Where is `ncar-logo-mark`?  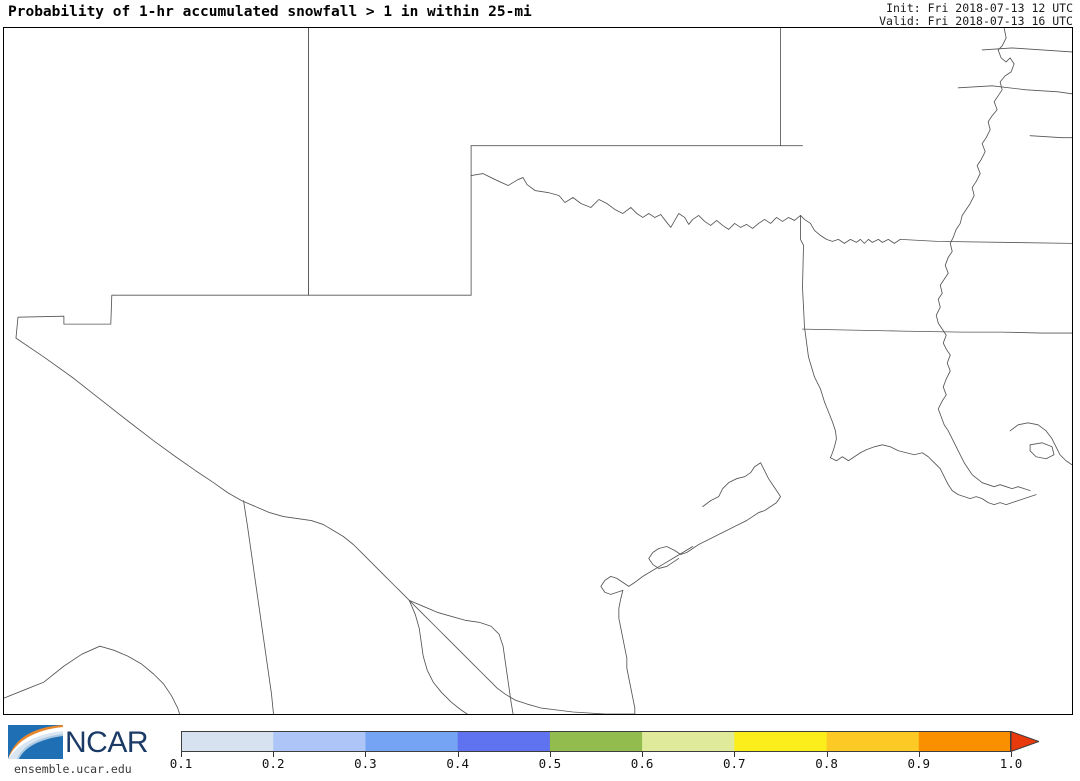
ncar-logo-mark is located at coordinates (35, 742).